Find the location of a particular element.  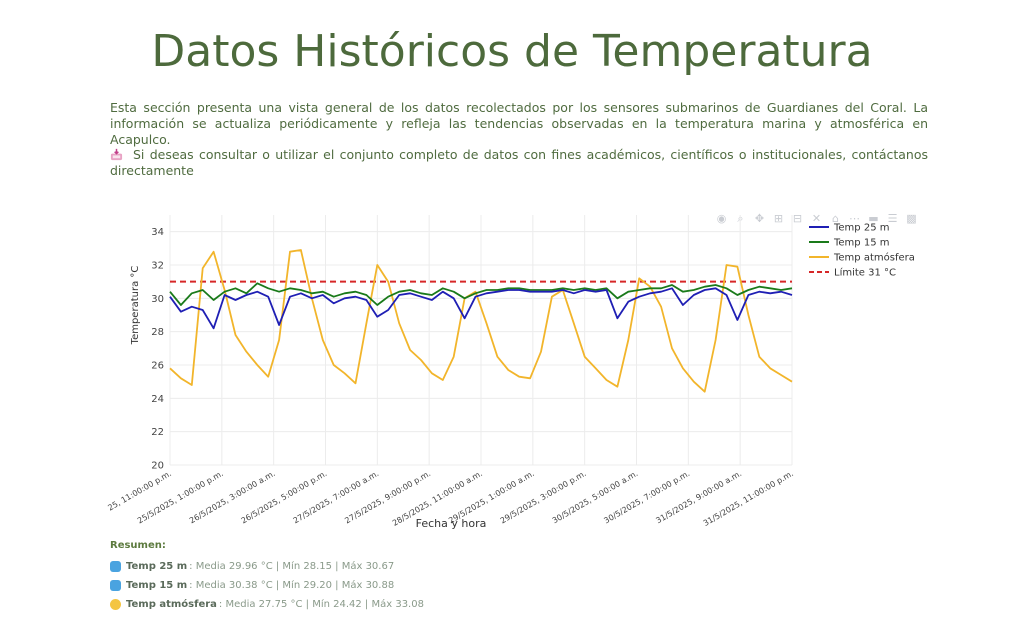

x-axis-title: Fecha y hora is located at coordinates (451, 523).